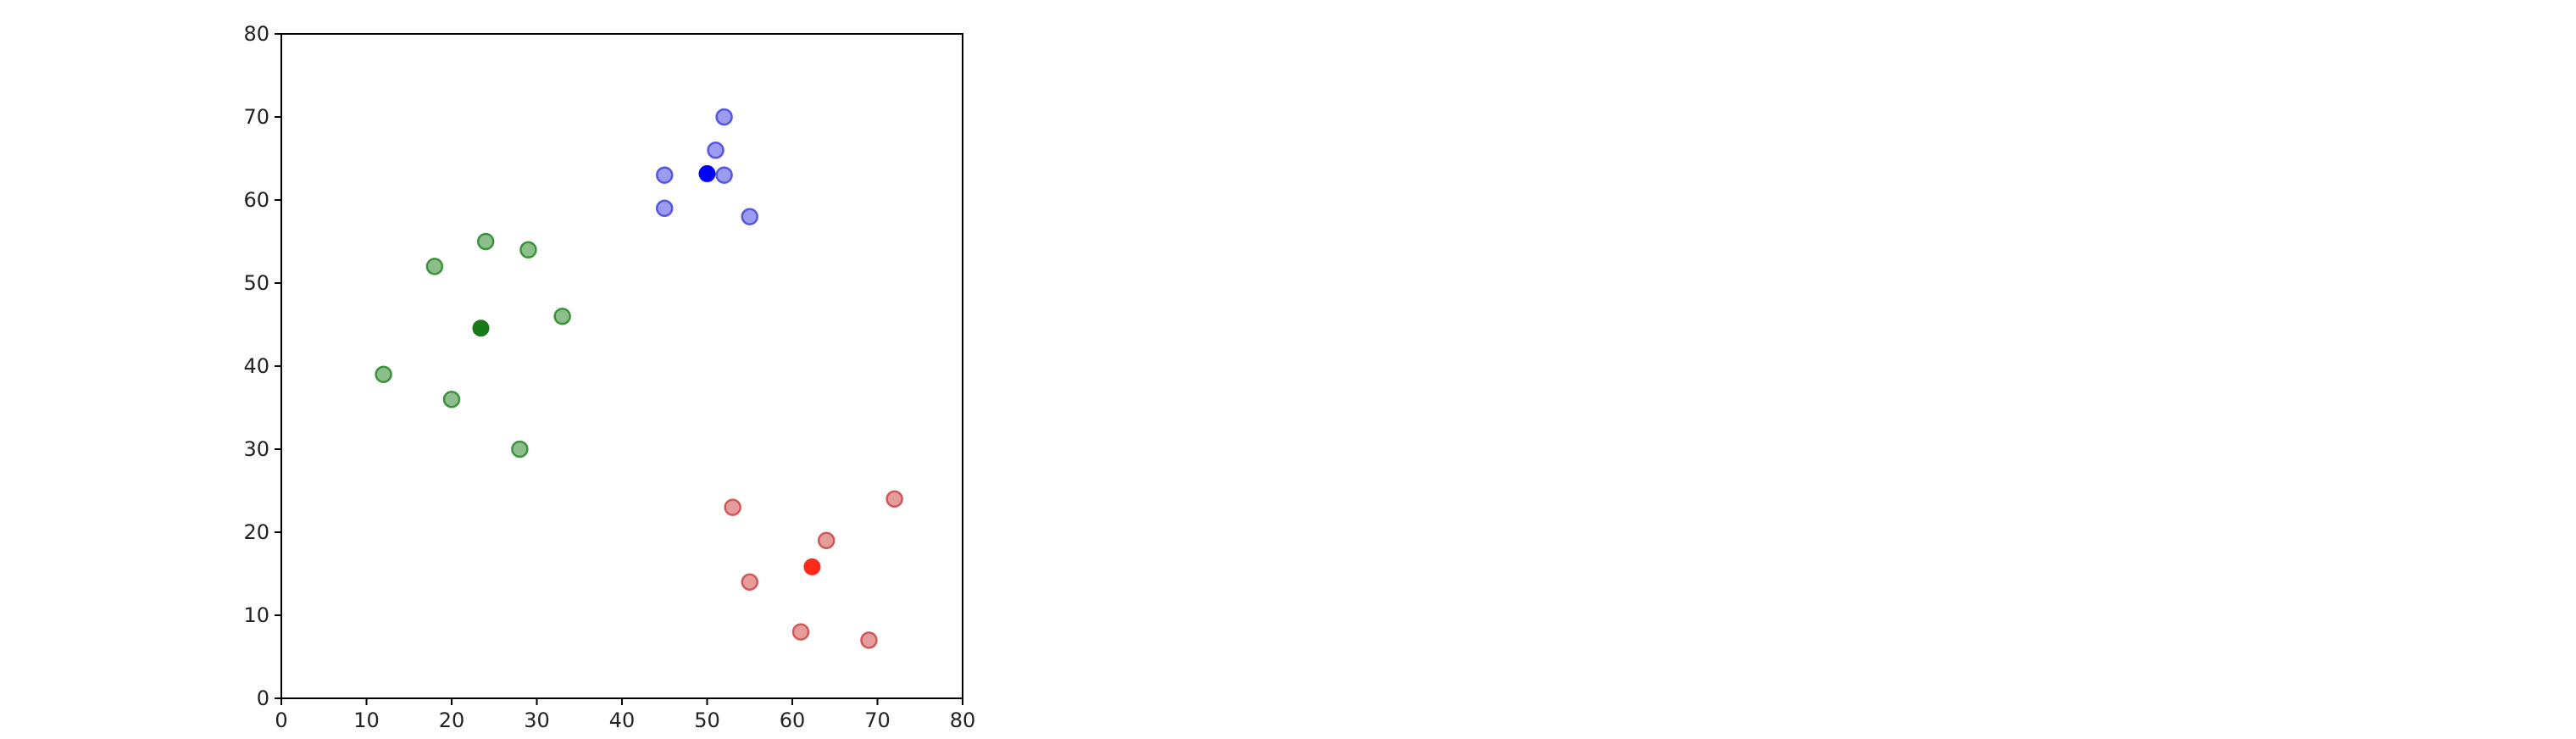 This screenshot has width=2576, height=739. I want to click on x-tick-label: 10, so click(366, 720).